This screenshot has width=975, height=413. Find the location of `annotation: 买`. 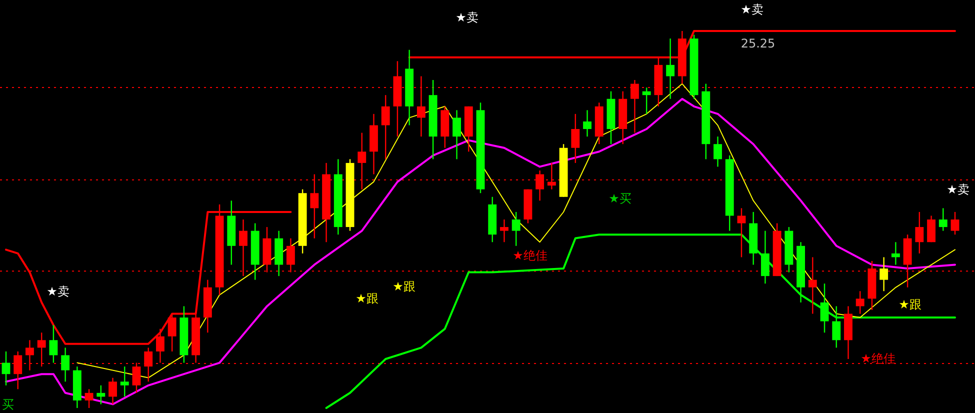

annotation: 买 is located at coordinates (8, 404).